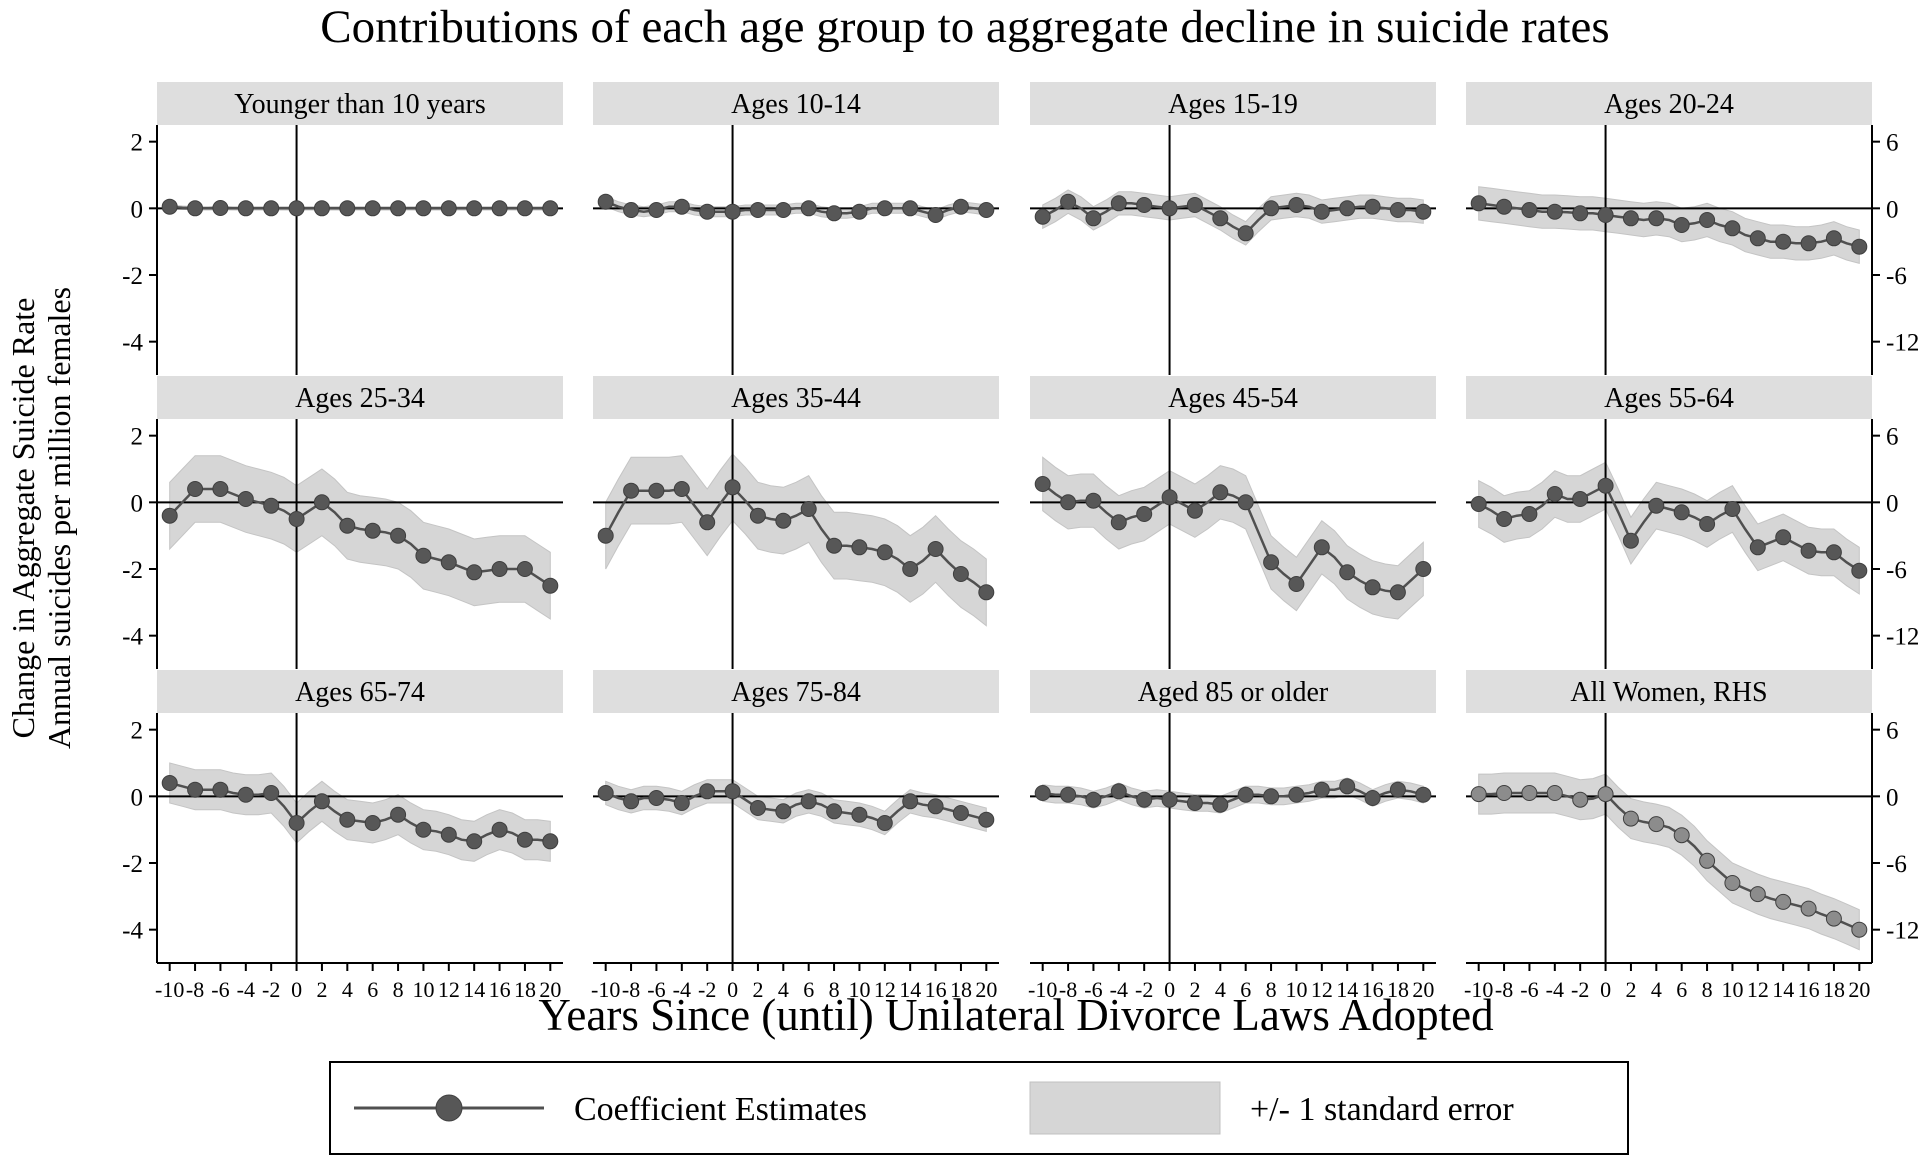 The image size is (1930, 1156). Describe the element at coordinates (1732, 989) in the screenshot. I see `x-tick-label: 10` at that location.